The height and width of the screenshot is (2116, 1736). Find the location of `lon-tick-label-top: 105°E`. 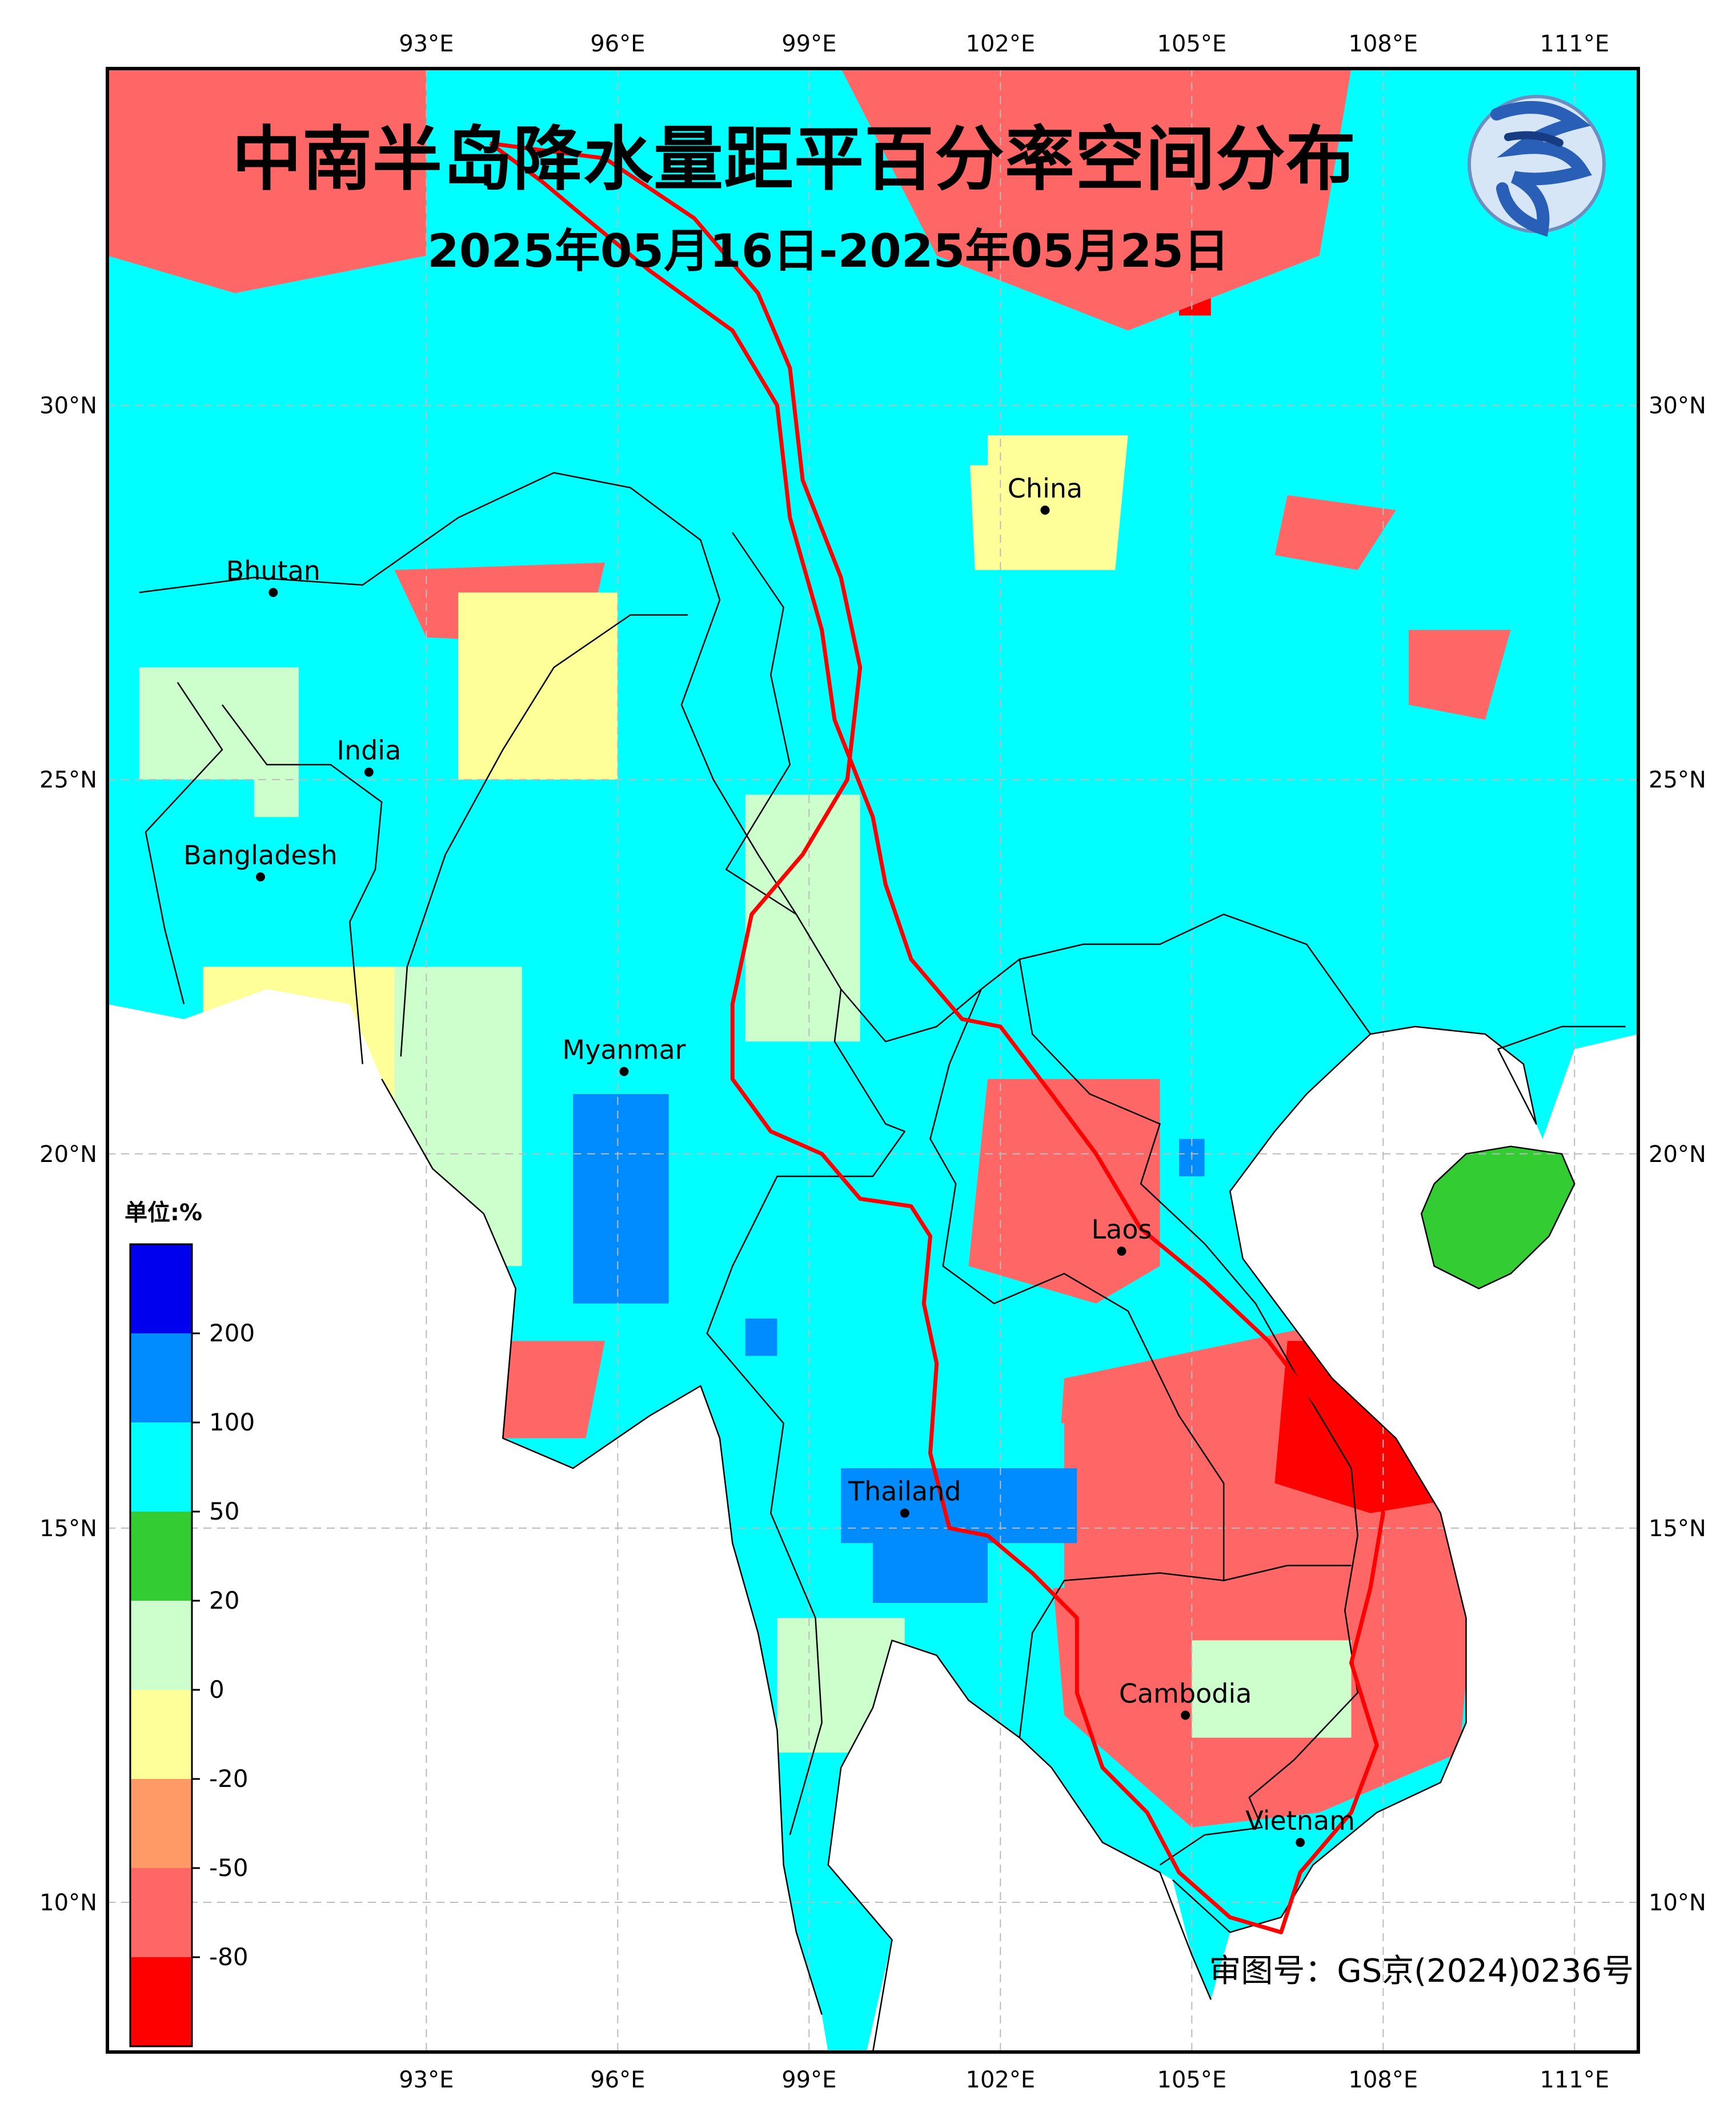

lon-tick-label-top: 105°E is located at coordinates (1192, 44).